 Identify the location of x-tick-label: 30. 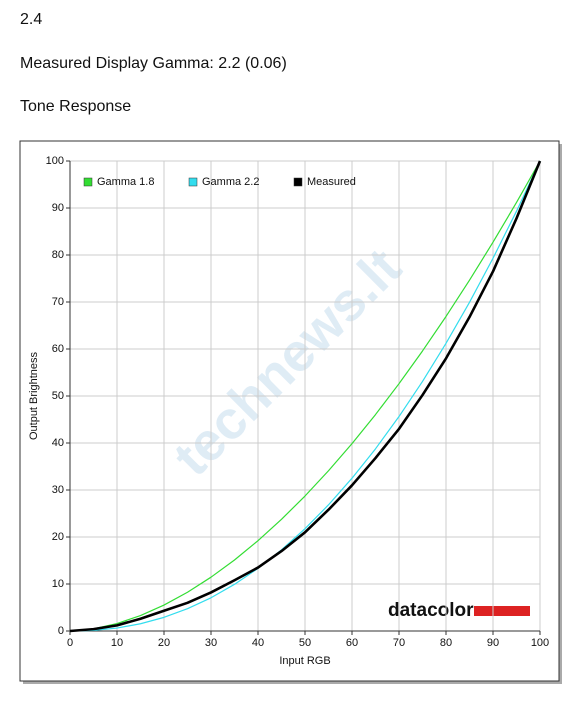
(211, 643).